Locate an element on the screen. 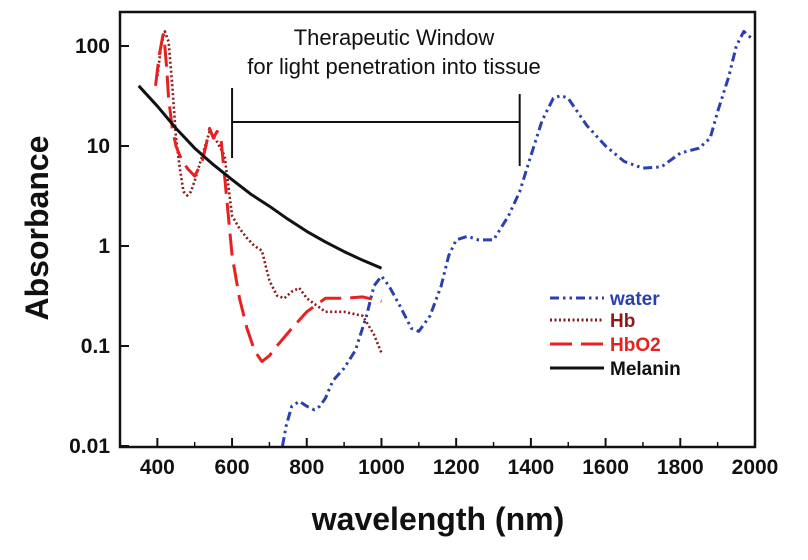 The height and width of the screenshot is (560, 808). legend-label-hb: Hb is located at coordinates (622, 321).